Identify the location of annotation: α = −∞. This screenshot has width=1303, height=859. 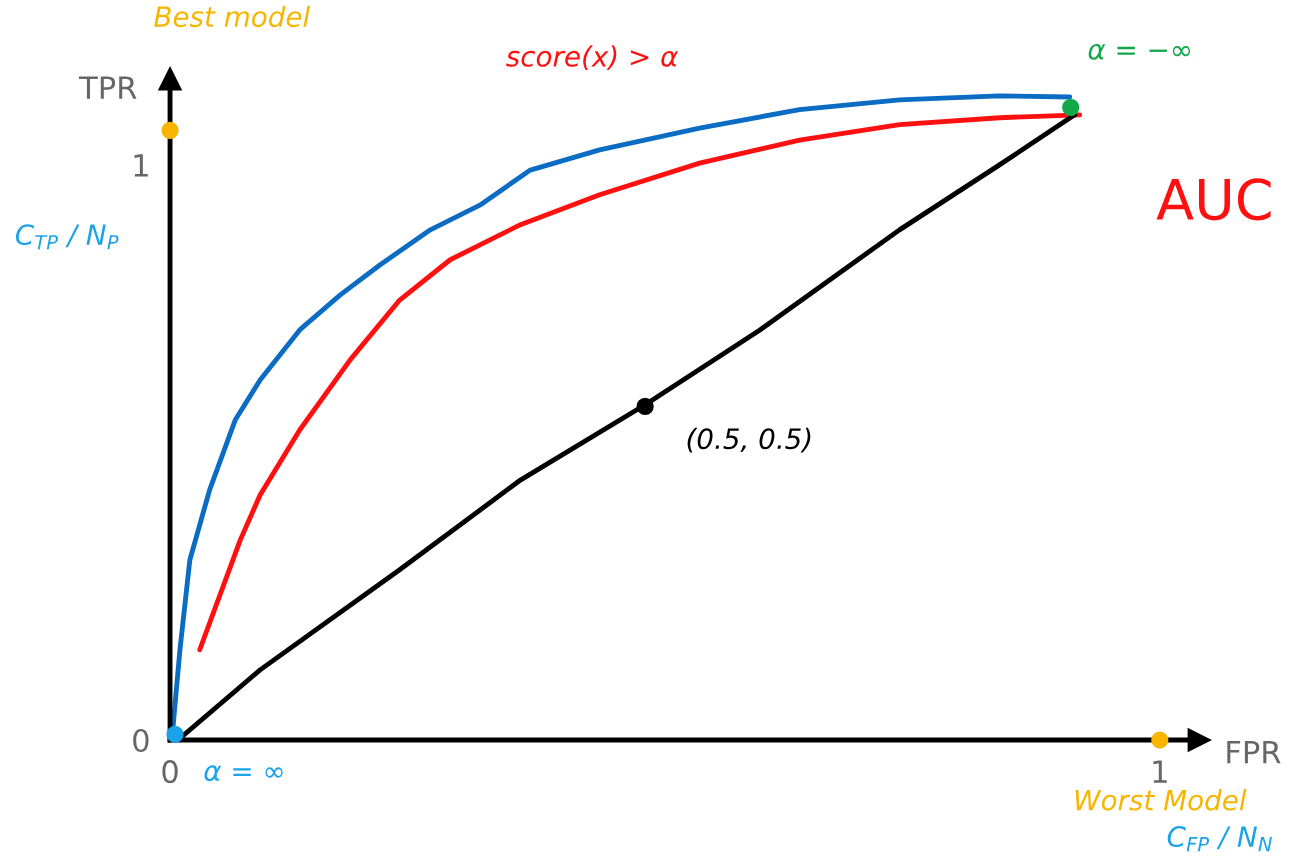
(1139, 51).